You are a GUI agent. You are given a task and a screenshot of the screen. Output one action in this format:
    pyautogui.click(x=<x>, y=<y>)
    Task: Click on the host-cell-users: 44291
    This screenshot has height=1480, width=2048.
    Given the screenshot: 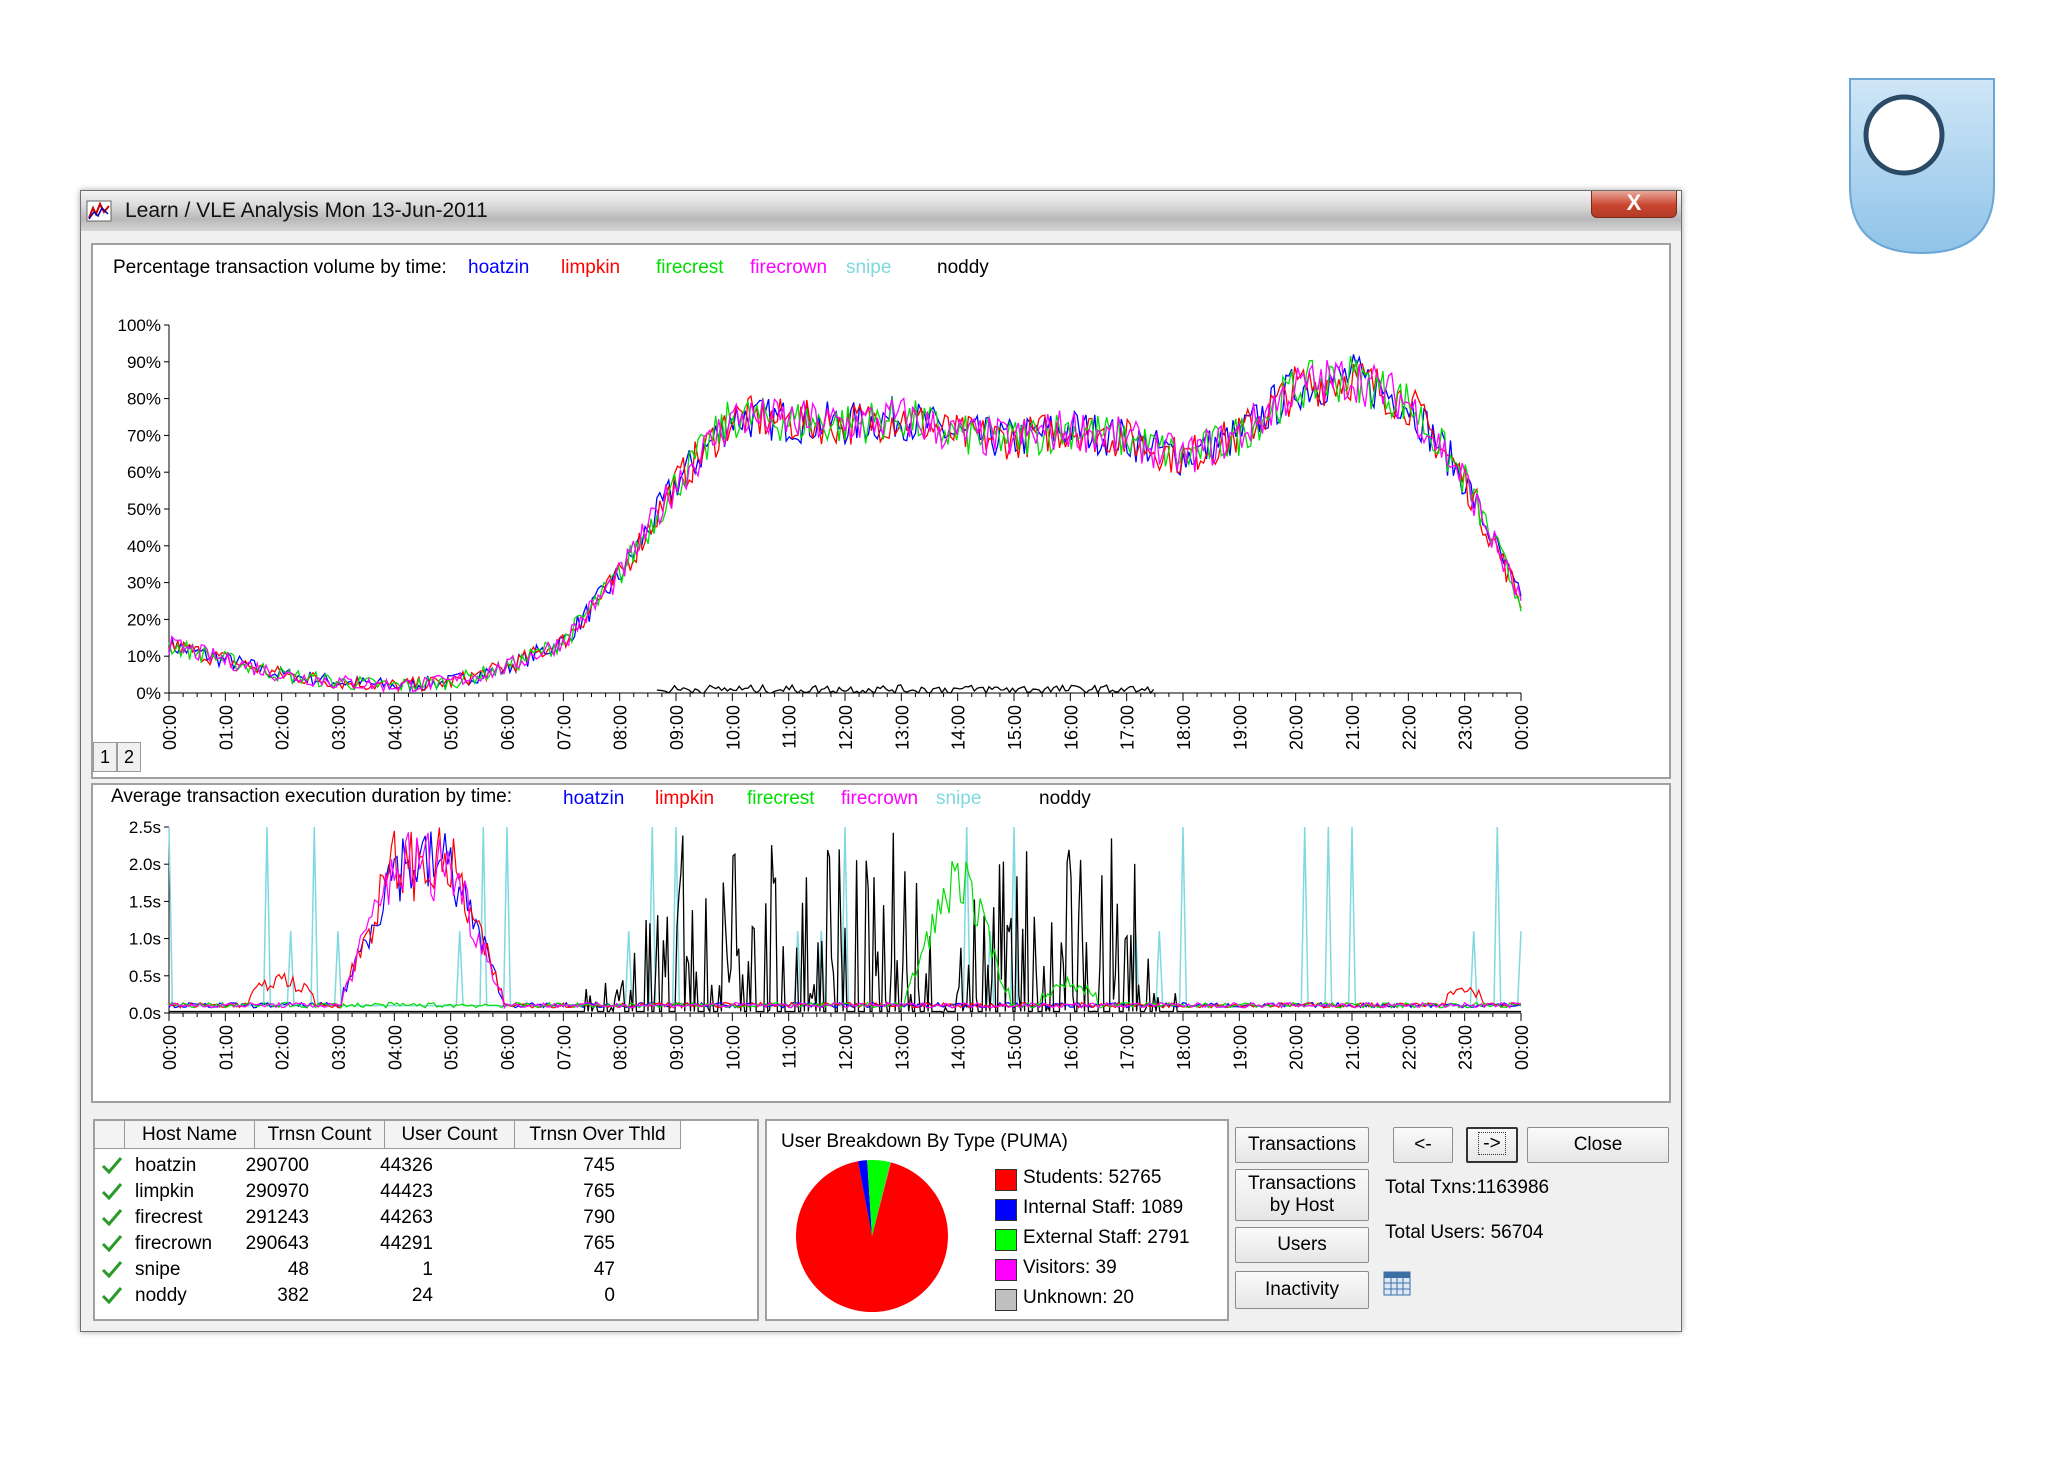 What is the action you would take?
    pyautogui.click(x=406, y=1243)
    